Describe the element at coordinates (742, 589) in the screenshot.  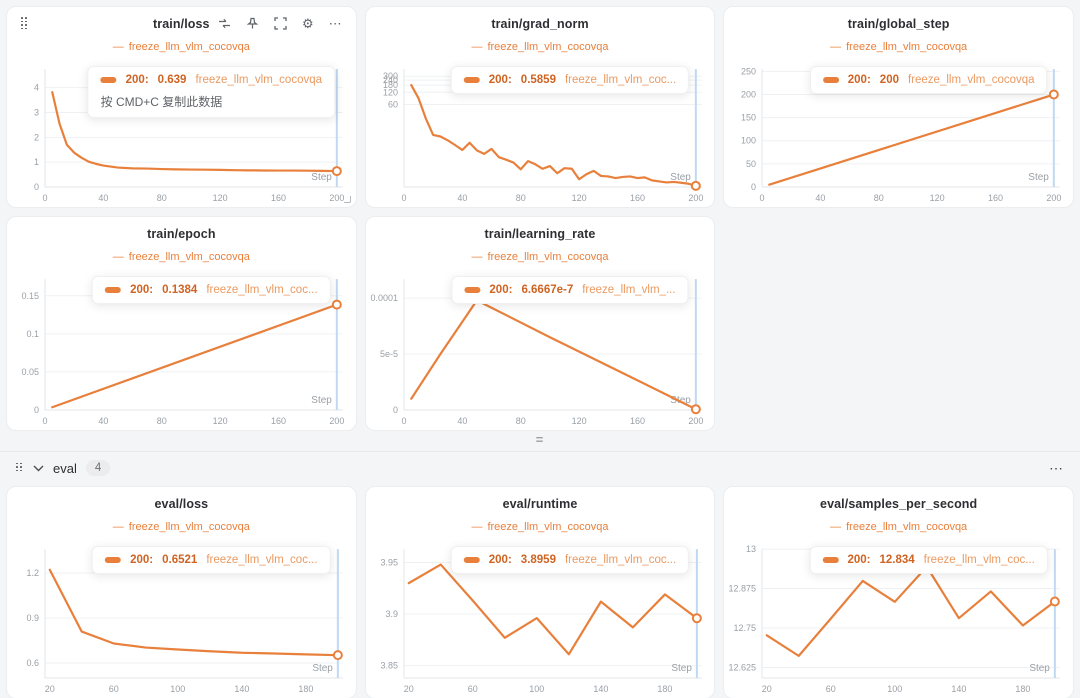
I see `svg-text: 12.875` at that location.